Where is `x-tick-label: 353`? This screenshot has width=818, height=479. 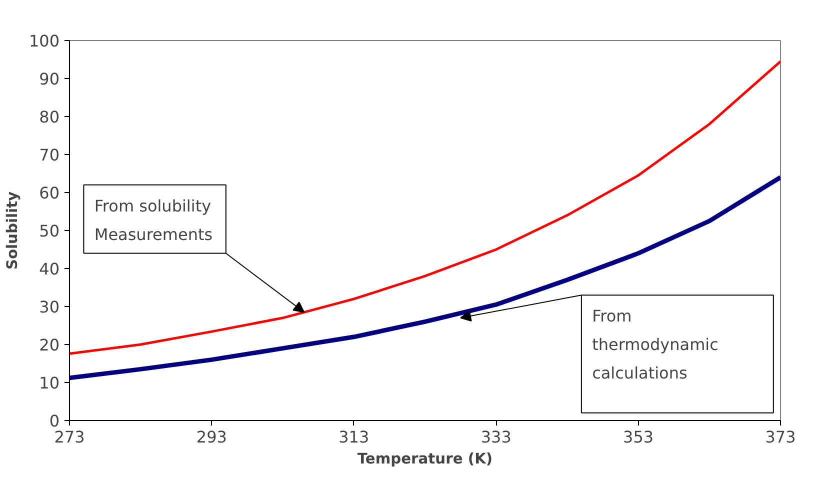
x-tick-label: 353 is located at coordinates (638, 437).